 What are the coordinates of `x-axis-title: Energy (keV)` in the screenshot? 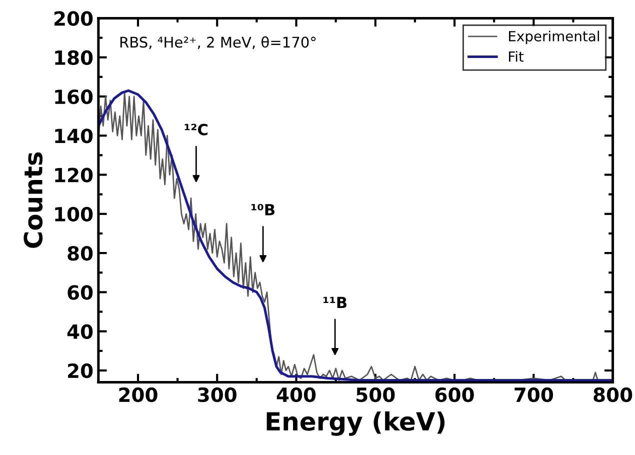 It's located at (355, 423).